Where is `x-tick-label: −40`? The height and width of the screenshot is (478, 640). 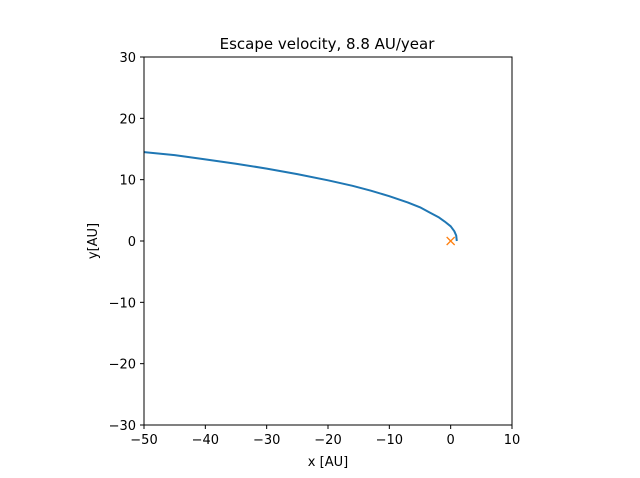 x-tick-label: −40 is located at coordinates (205, 440).